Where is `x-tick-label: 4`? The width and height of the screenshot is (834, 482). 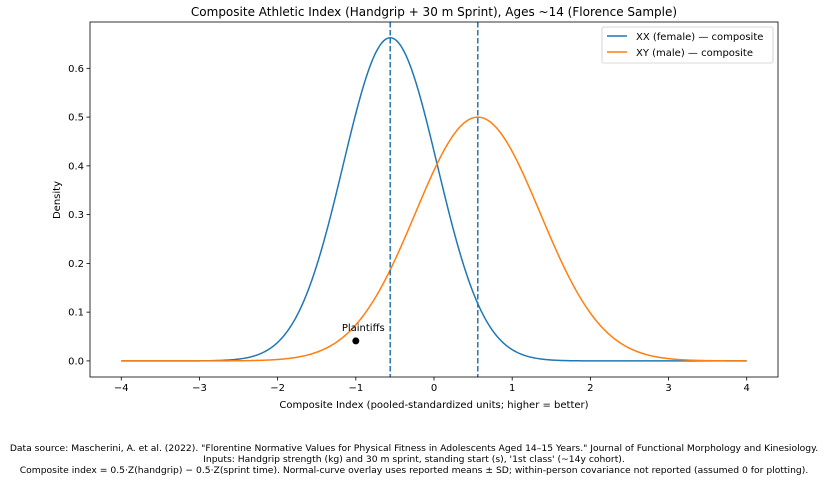
x-tick-label: 4 is located at coordinates (747, 388).